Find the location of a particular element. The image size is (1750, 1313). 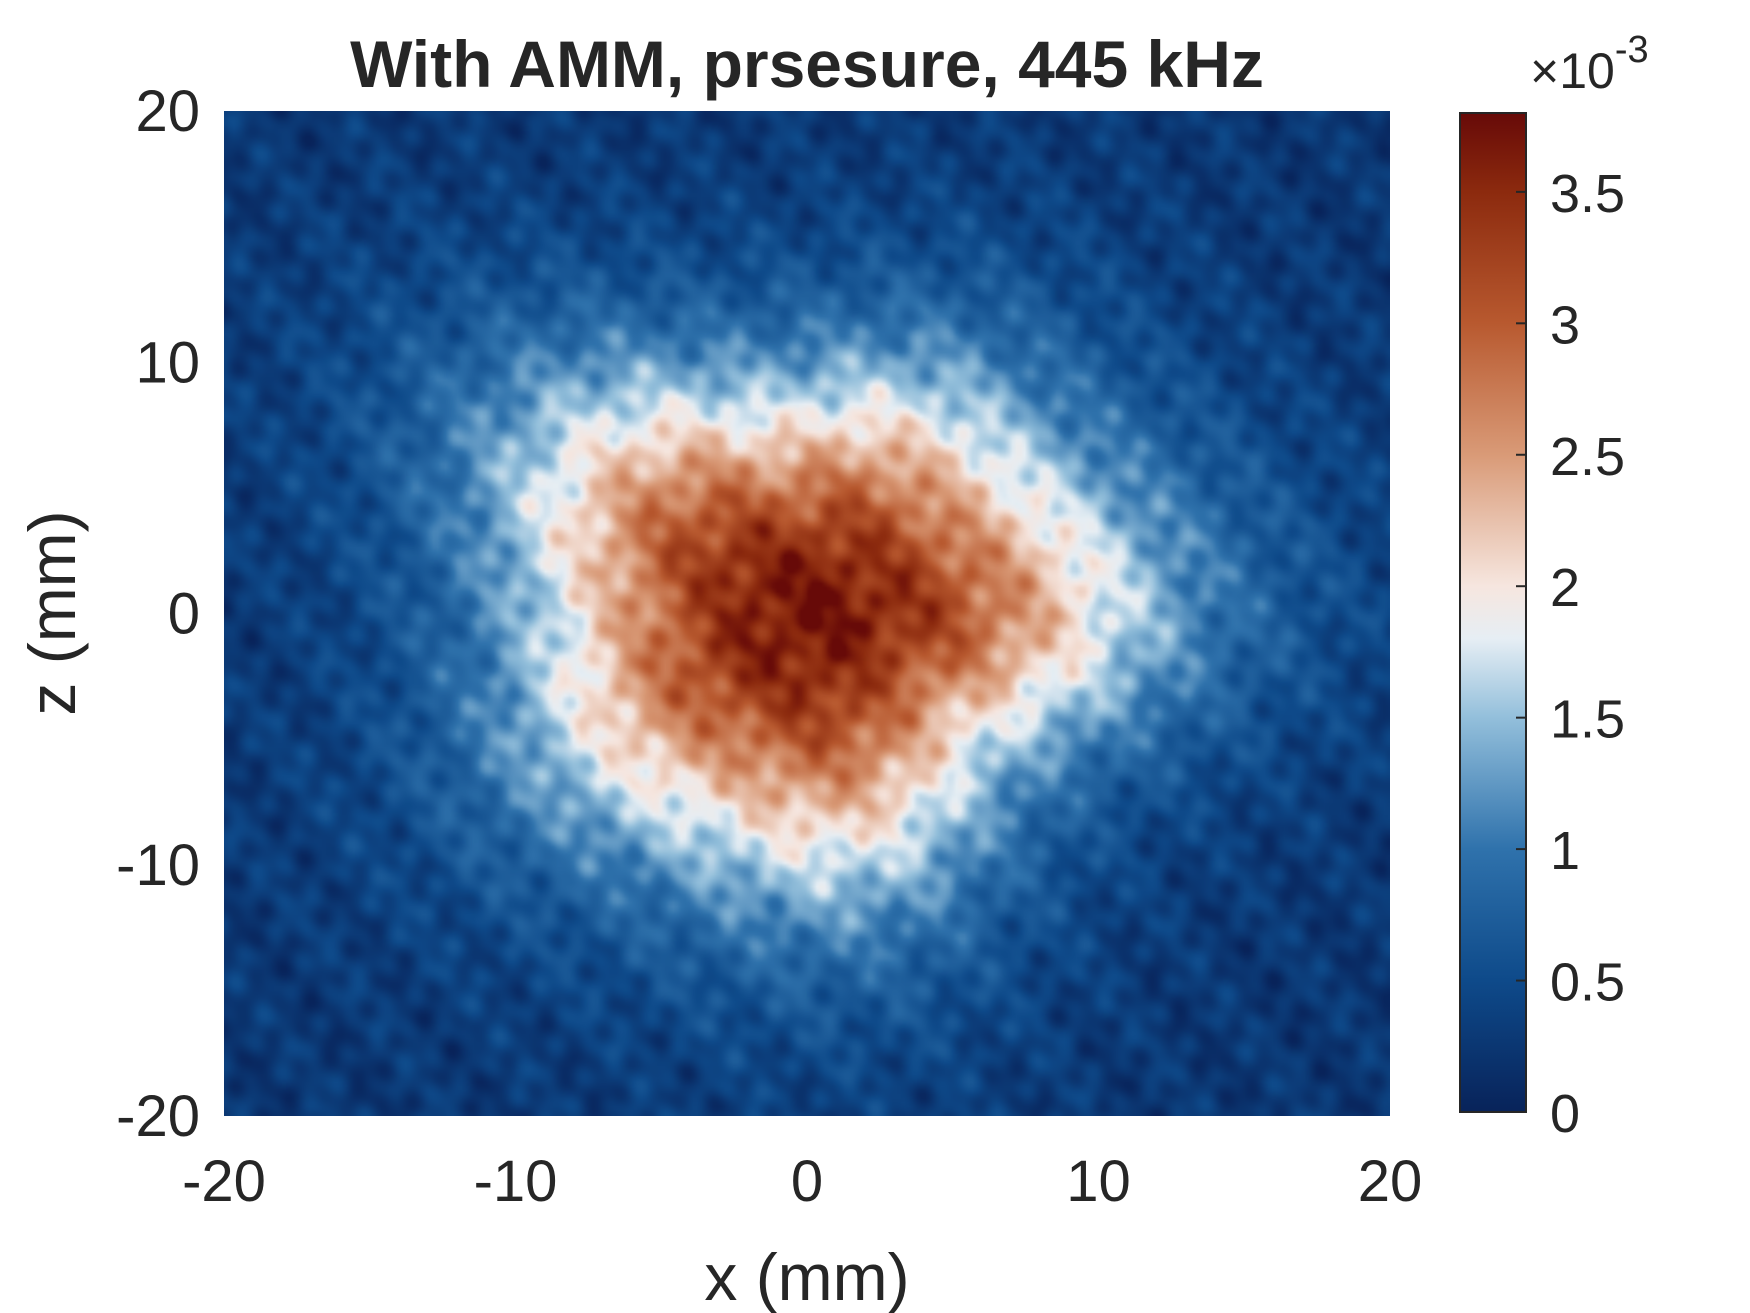

y-tick-label: -20 is located at coordinates (158, 1116).